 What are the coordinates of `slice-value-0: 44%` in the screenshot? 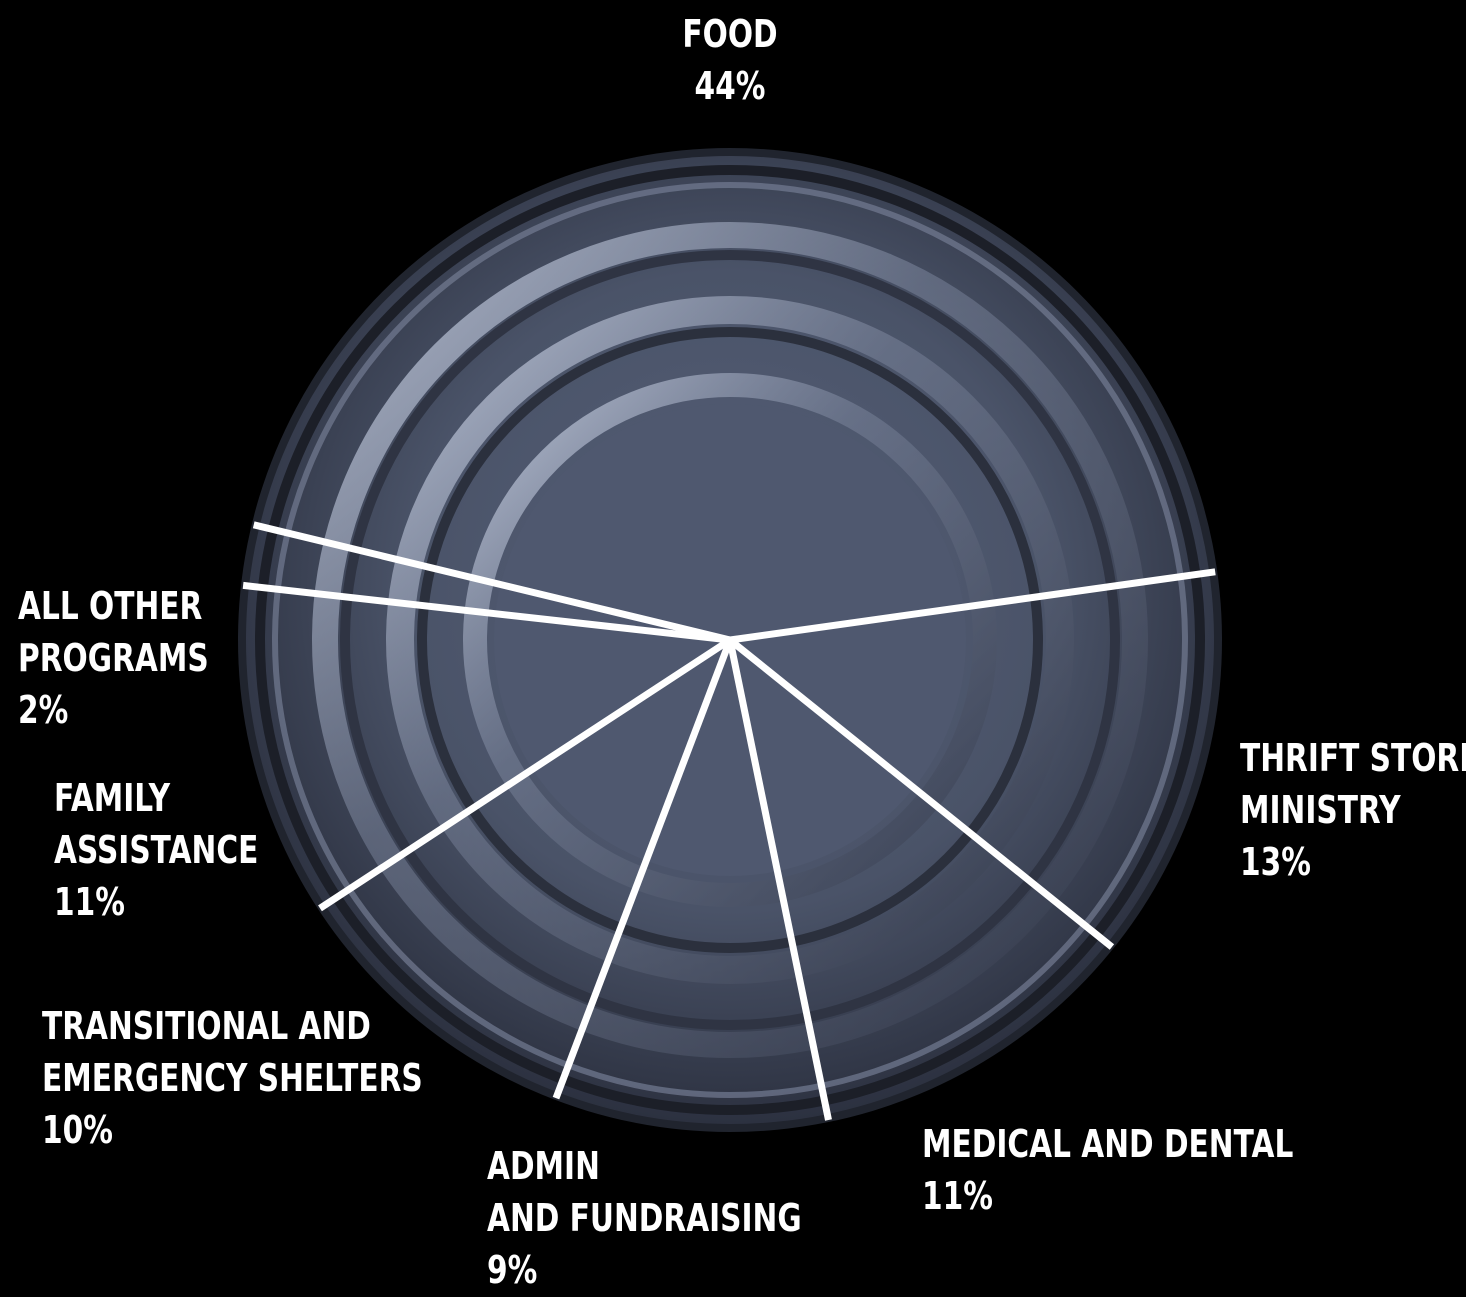 It's located at (730, 86).